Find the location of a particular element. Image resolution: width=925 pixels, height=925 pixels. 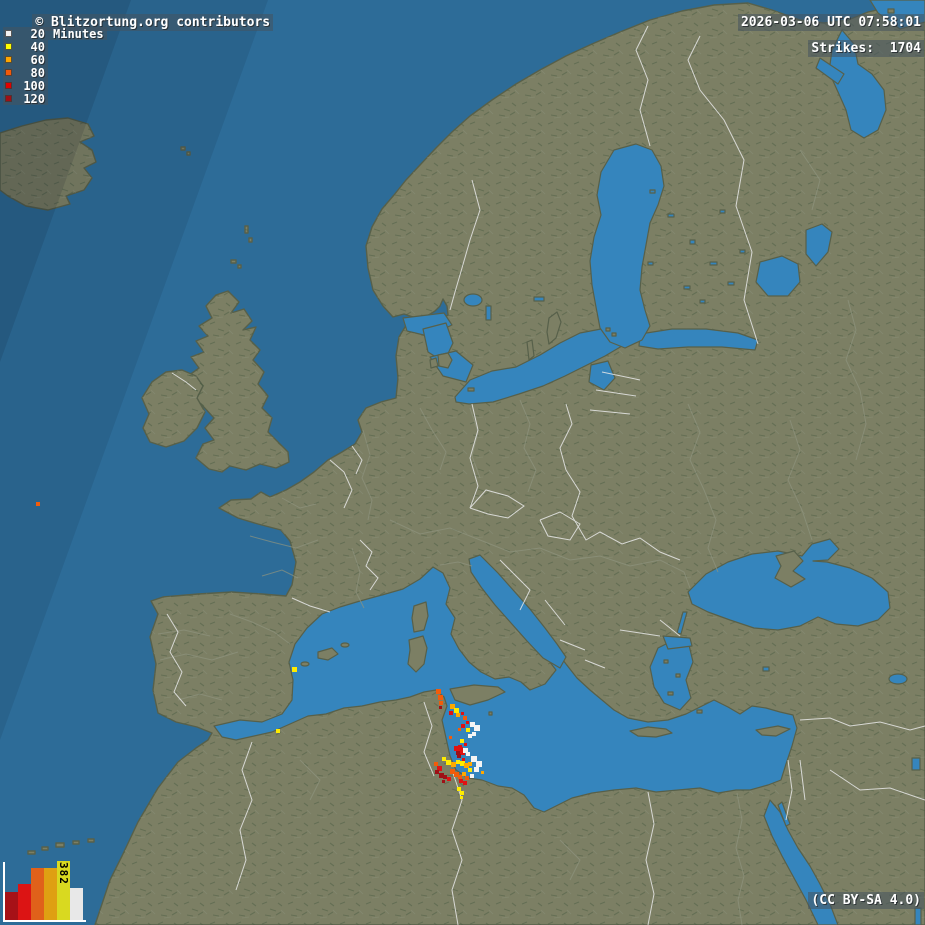

legend-row: 60 is located at coordinates (55, 59).